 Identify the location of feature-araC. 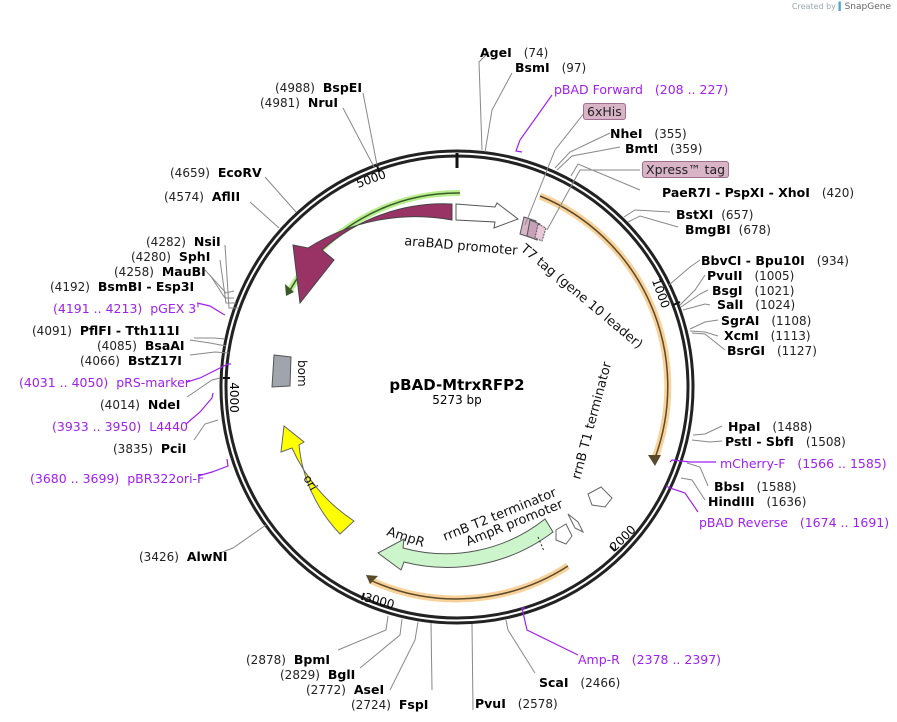
(372, 254).